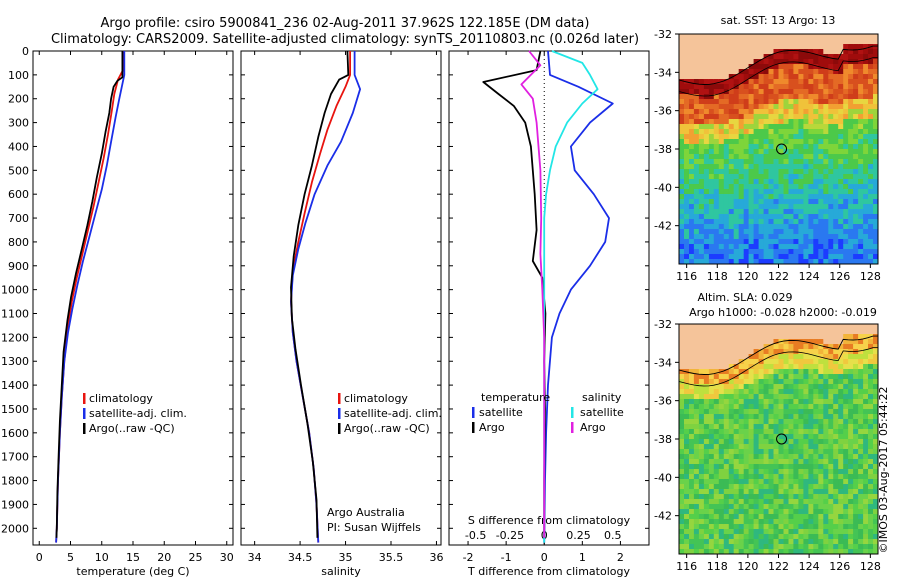 The width and height of the screenshot is (900, 584). Describe the element at coordinates (767, 155) in the screenshot. I see `map-sst-map: 116 118 120 122 124 126 128-32-34-36-38-40-42` at that location.